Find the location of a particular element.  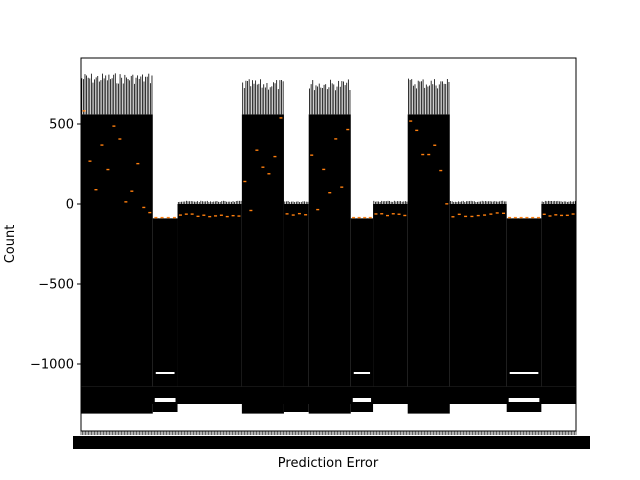

y-tick-label: −500 is located at coordinates (56, 285).